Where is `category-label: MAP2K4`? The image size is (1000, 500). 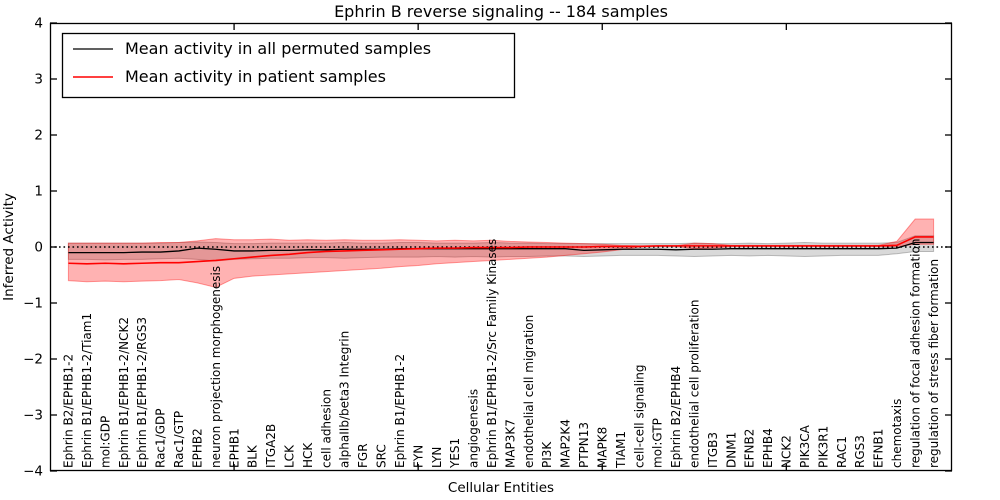
category-label: MAP2K4 is located at coordinates (566, 443).